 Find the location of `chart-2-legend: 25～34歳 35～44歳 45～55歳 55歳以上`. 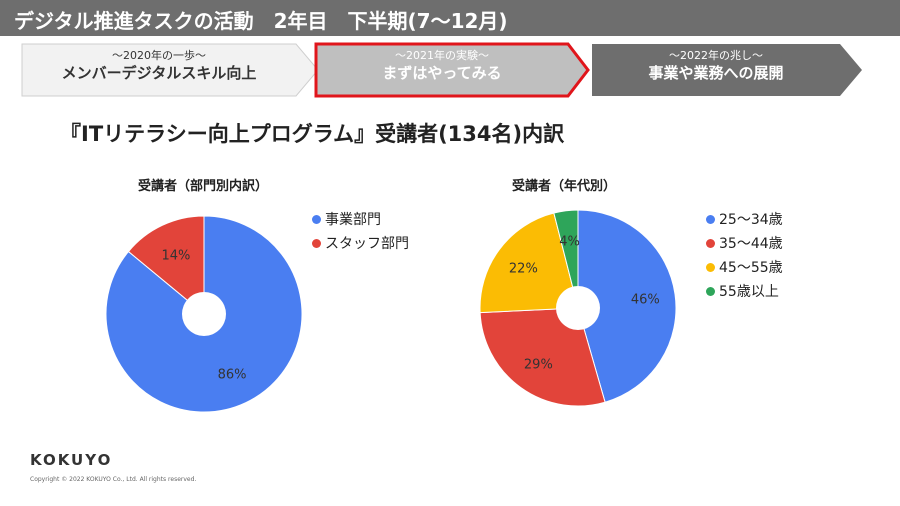

chart-2-legend: 25～34歳 35～44歳 45～55歳 55歳以上 is located at coordinates (744, 257).